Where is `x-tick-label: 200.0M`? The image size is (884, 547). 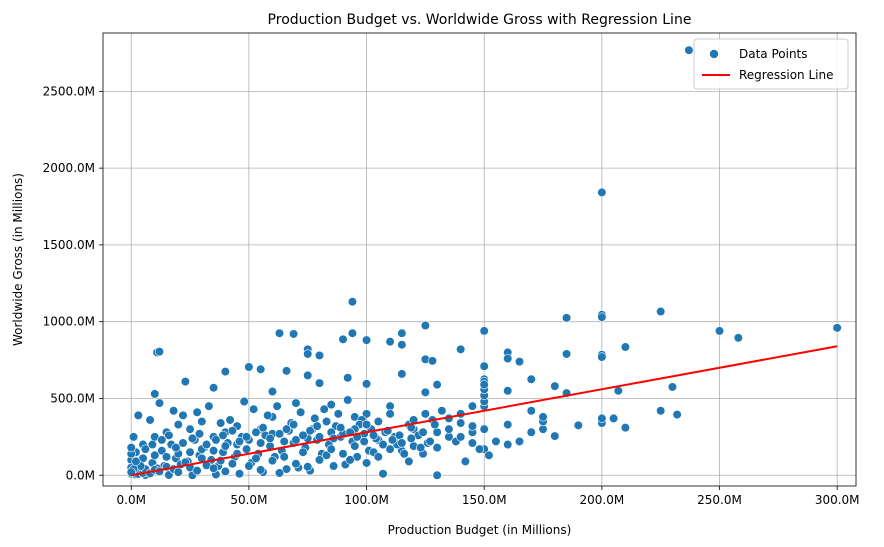
x-tick-label: 200.0M is located at coordinates (602, 500).